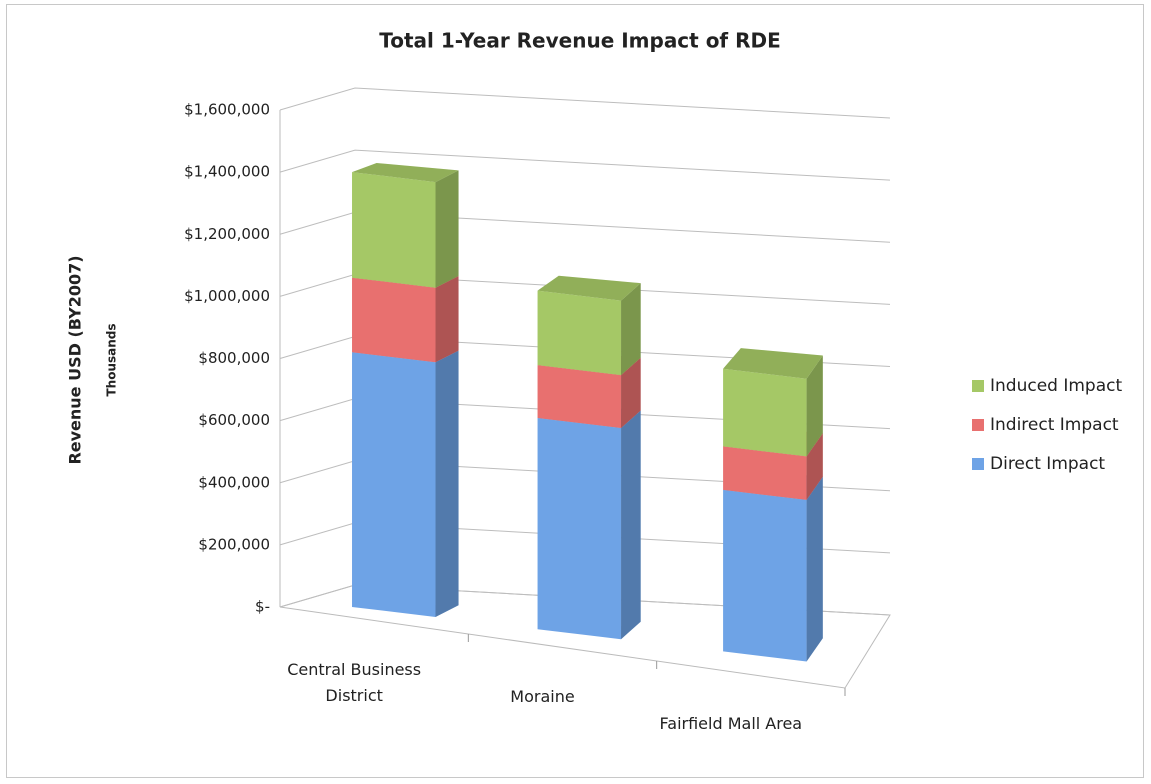 The image size is (1151, 784). I want to click on y-tick-label: $1,400,000, so click(227, 172).